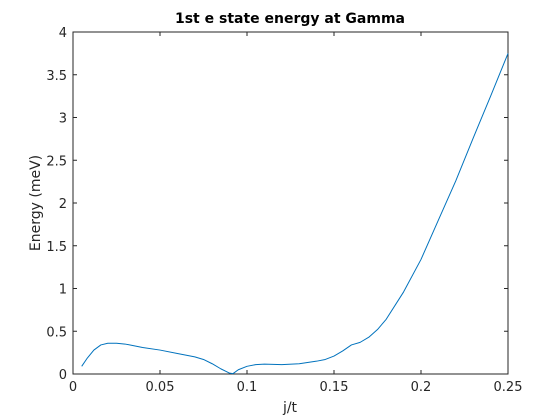 The image size is (560, 420). Describe the element at coordinates (63, 290) in the screenshot. I see `y-tick-label: 1` at that location.